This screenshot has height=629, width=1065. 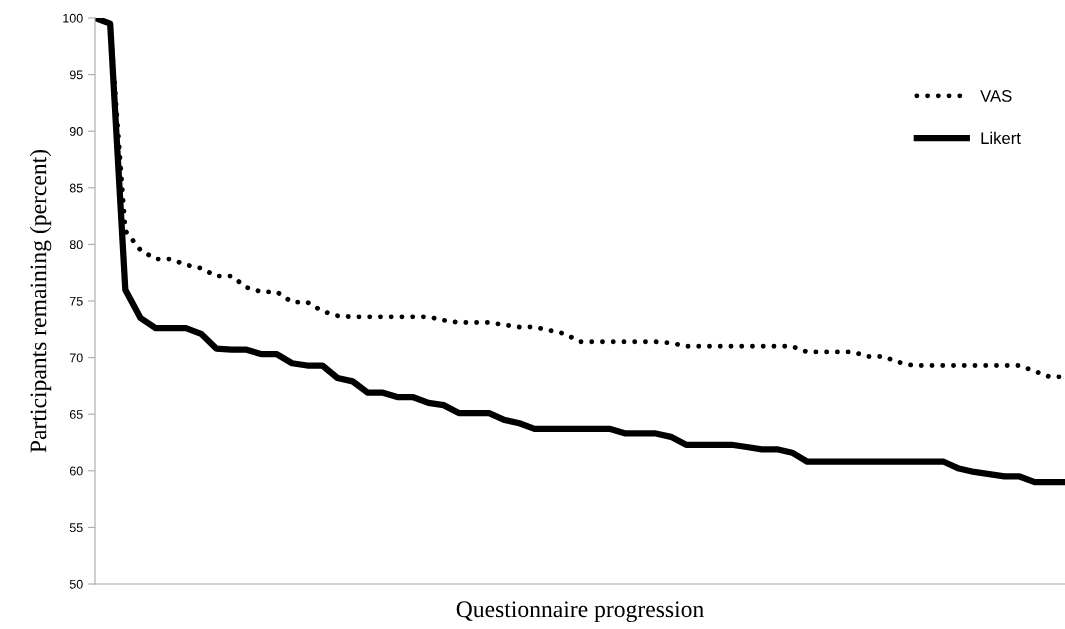 What do you see at coordinates (76, 75) in the screenshot?
I see `y-tick-label: 95` at bounding box center [76, 75].